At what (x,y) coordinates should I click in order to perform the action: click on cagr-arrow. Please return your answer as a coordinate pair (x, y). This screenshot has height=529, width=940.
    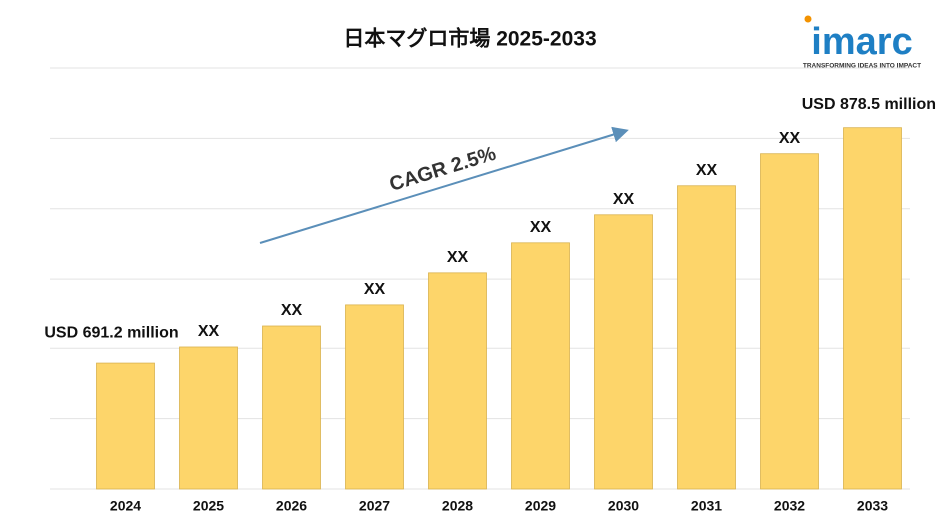
    Looking at the image, I should click on (444, 185).